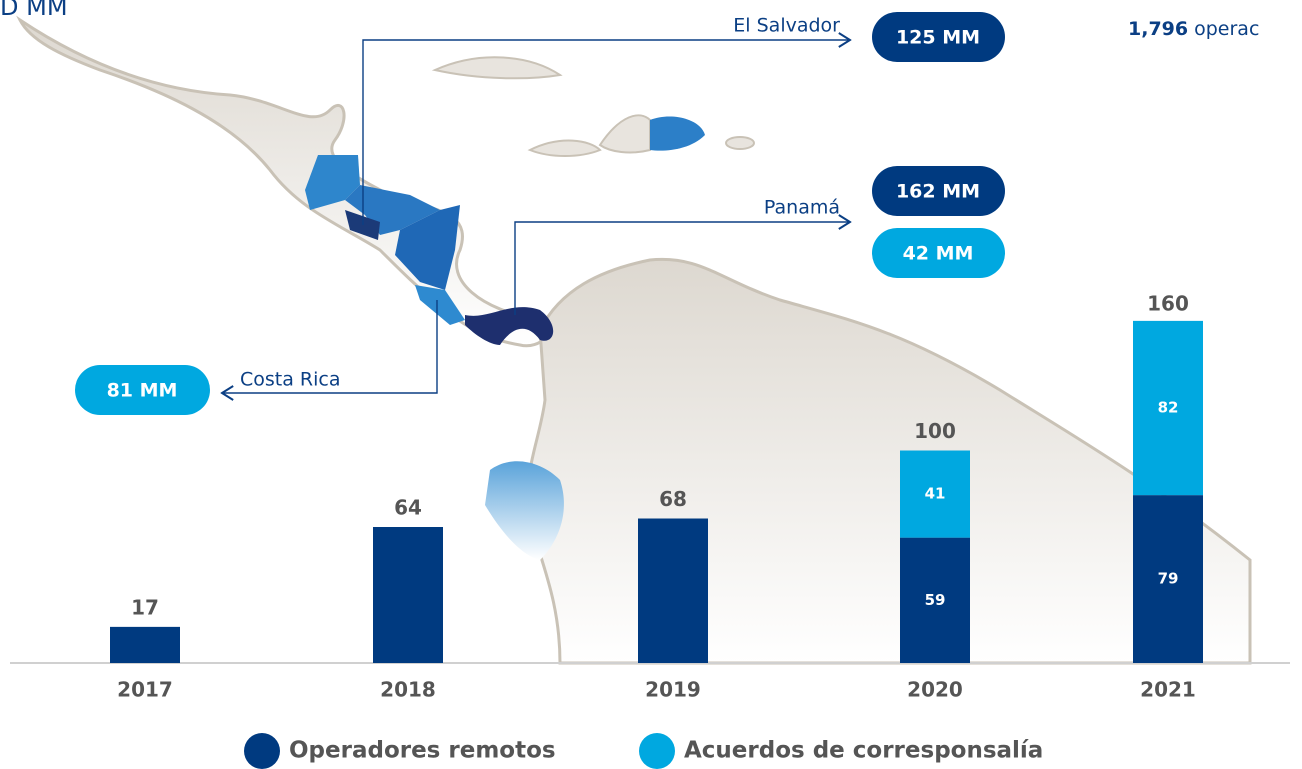 The height and width of the screenshot is (769, 1302). Describe the element at coordinates (786, 26) in the screenshot. I see `country-label: El Salvador` at that location.